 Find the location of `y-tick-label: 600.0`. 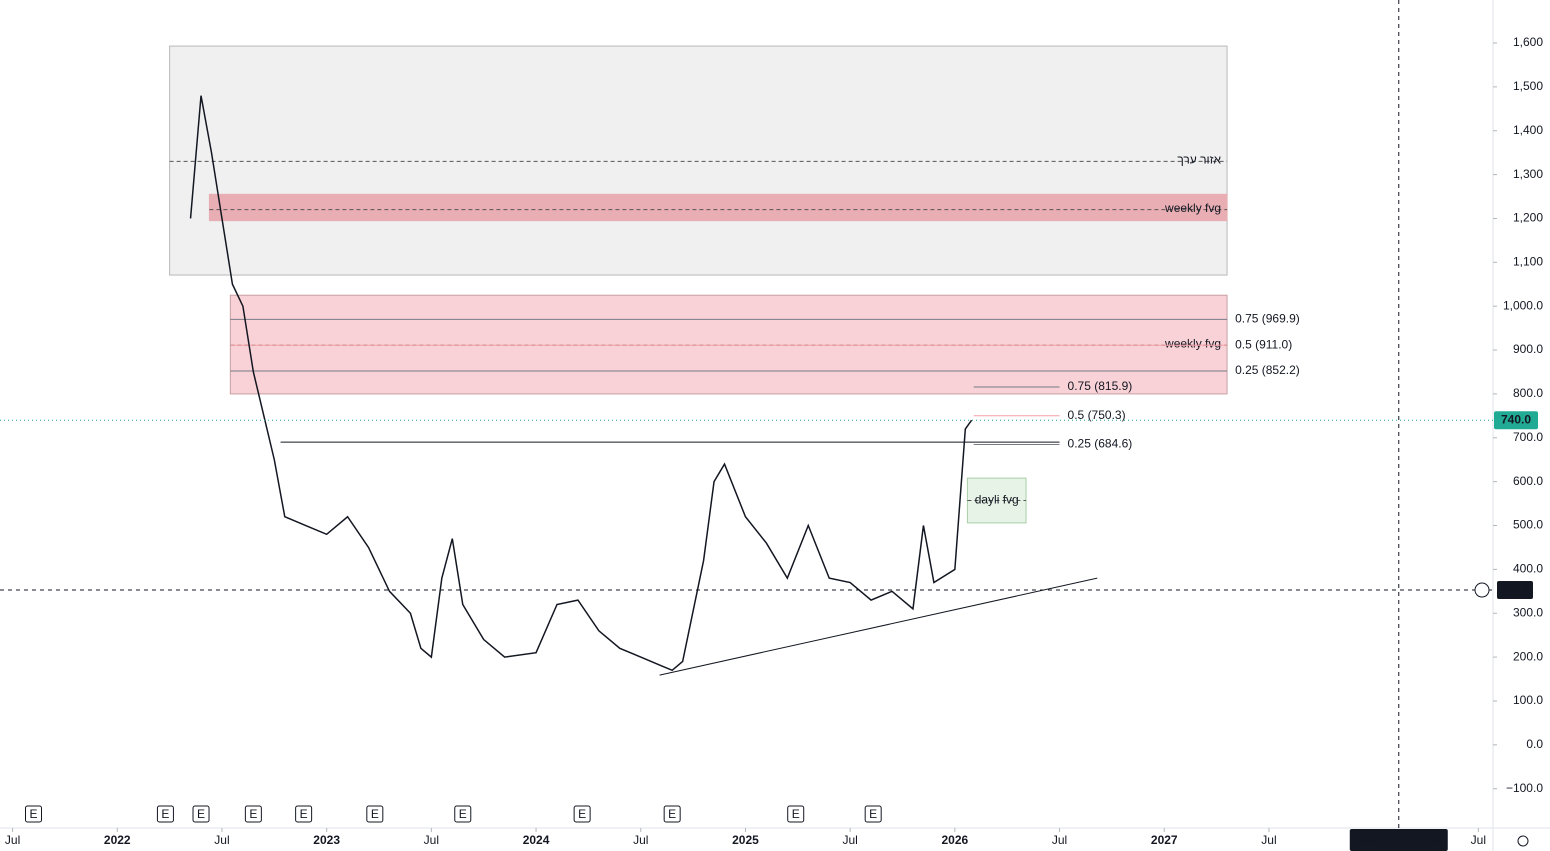

y-tick-label: 600.0 is located at coordinates (1528, 481).